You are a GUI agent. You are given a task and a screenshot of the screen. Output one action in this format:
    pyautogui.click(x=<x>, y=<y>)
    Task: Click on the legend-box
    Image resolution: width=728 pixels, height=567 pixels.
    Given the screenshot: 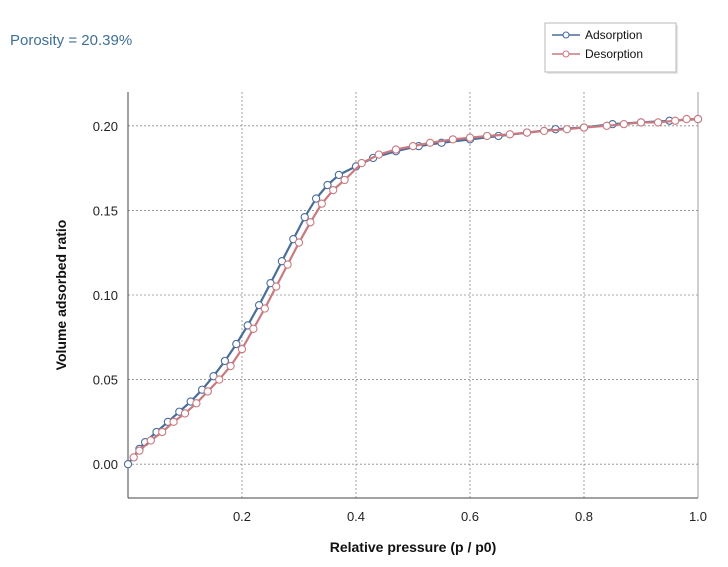 What is the action you would take?
    pyautogui.click(x=610, y=47)
    